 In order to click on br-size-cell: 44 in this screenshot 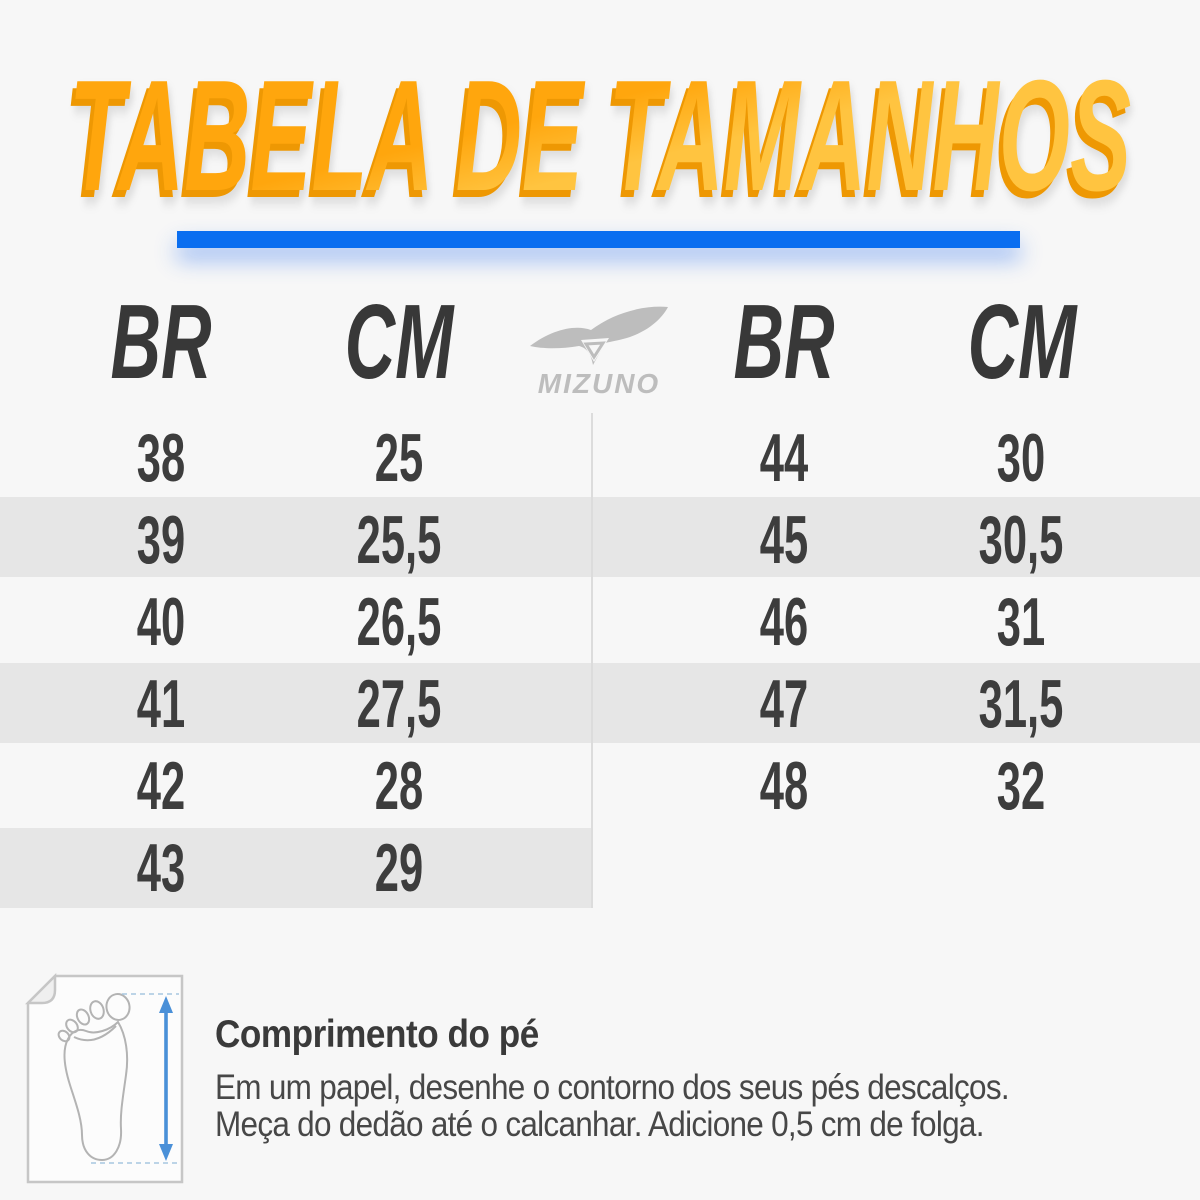, I will do `click(784, 458)`.